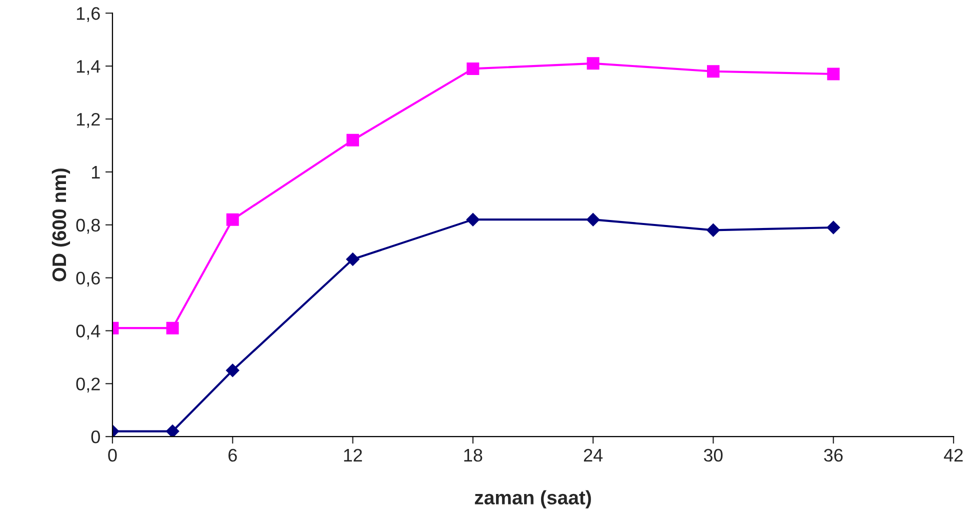 Image resolution: width=978 pixels, height=526 pixels. Describe the element at coordinates (833, 455) in the screenshot. I see `x-tick-label: 36` at that location.